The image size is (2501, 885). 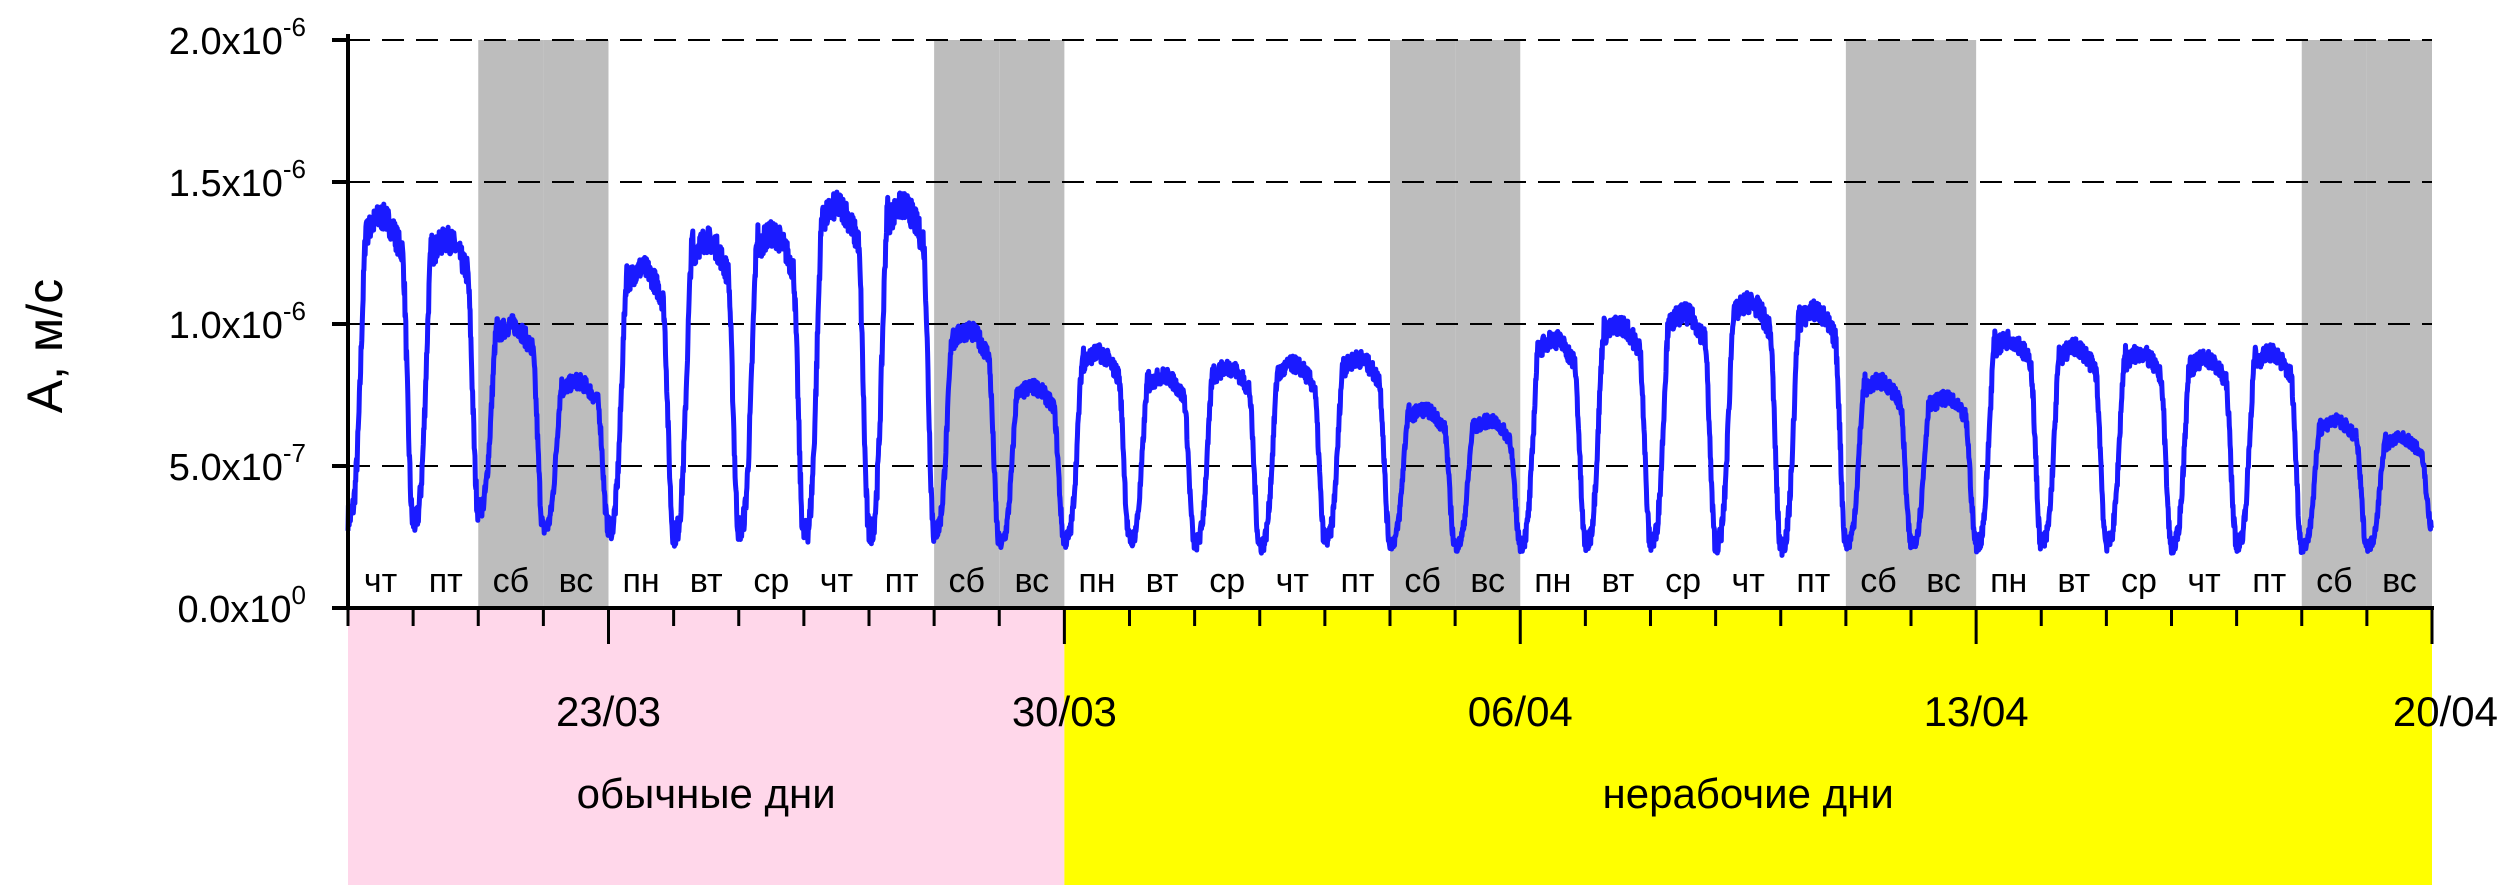 What do you see at coordinates (2445, 711) in the screenshot?
I see `date-label: 20/04` at bounding box center [2445, 711].